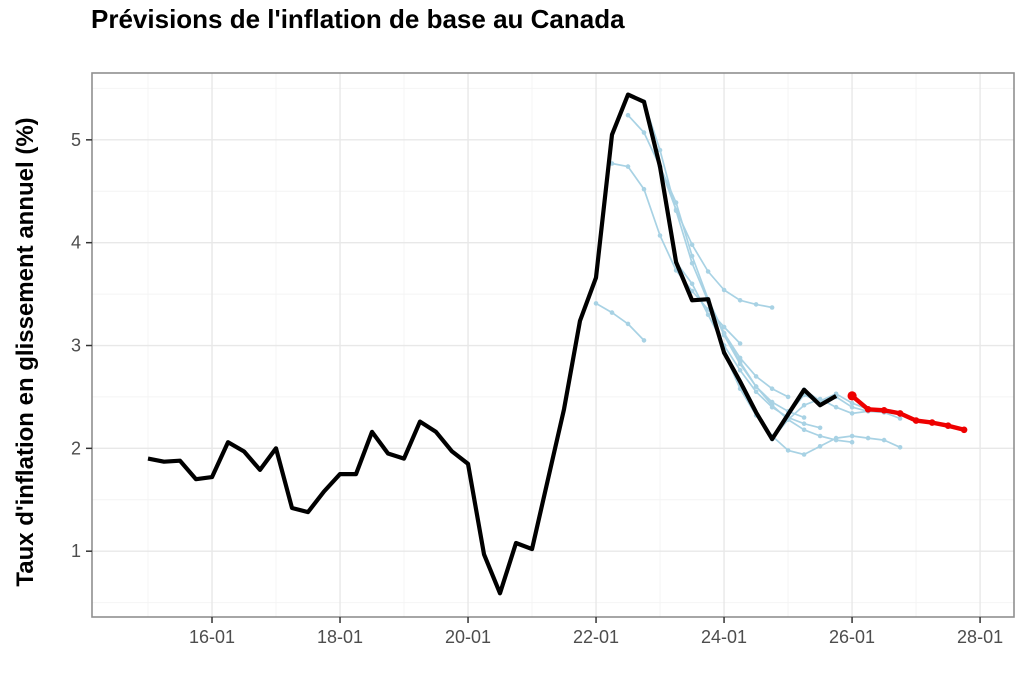 The width and height of the screenshot is (1024, 682). What do you see at coordinates (76, 448) in the screenshot?
I see `y-tick-label: 2` at bounding box center [76, 448].